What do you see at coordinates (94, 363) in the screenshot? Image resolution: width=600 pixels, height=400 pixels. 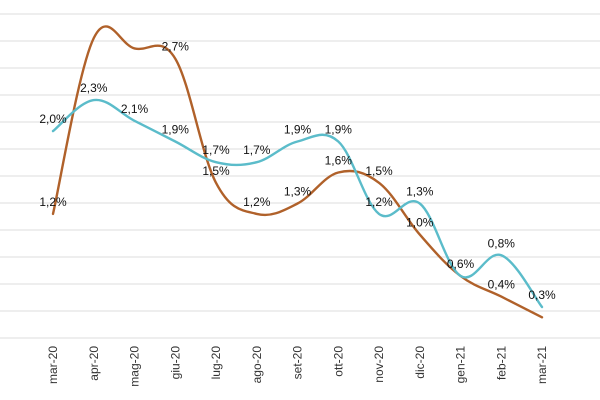 I see `x-tick-label: apr-20` at bounding box center [94, 363].